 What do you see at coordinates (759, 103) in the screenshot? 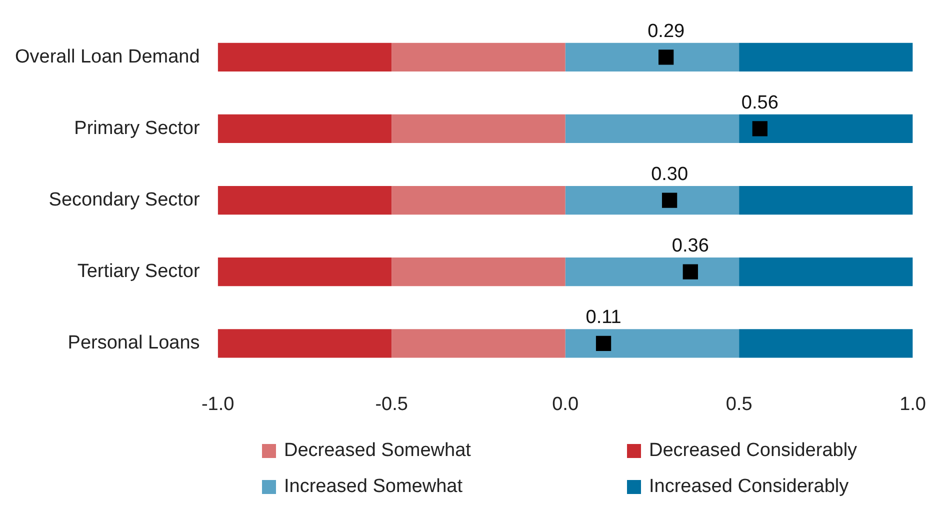
I see `data-label: 0.56` at bounding box center [759, 103].